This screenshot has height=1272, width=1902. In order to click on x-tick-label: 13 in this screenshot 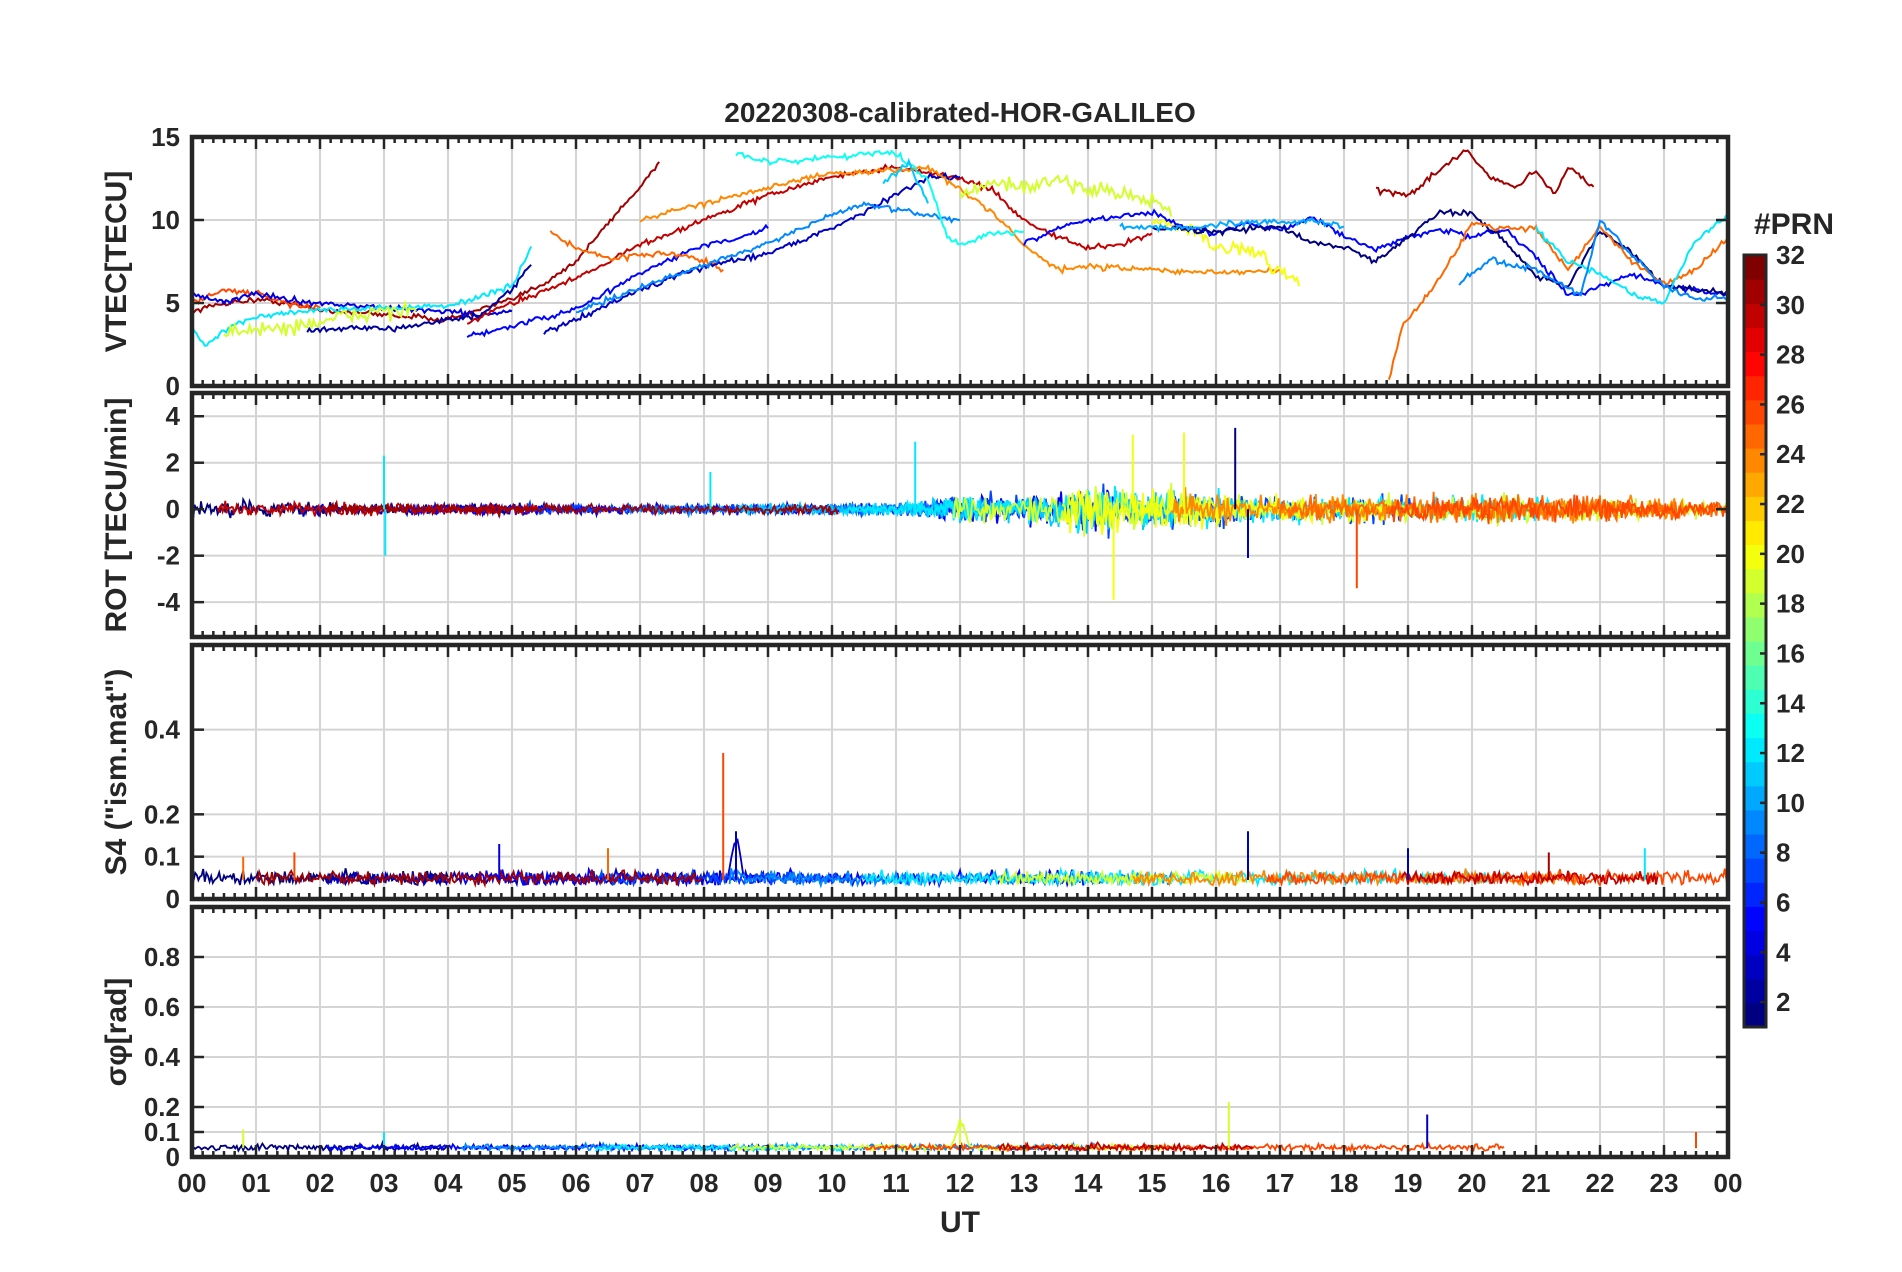, I will do `click(1024, 1183)`.